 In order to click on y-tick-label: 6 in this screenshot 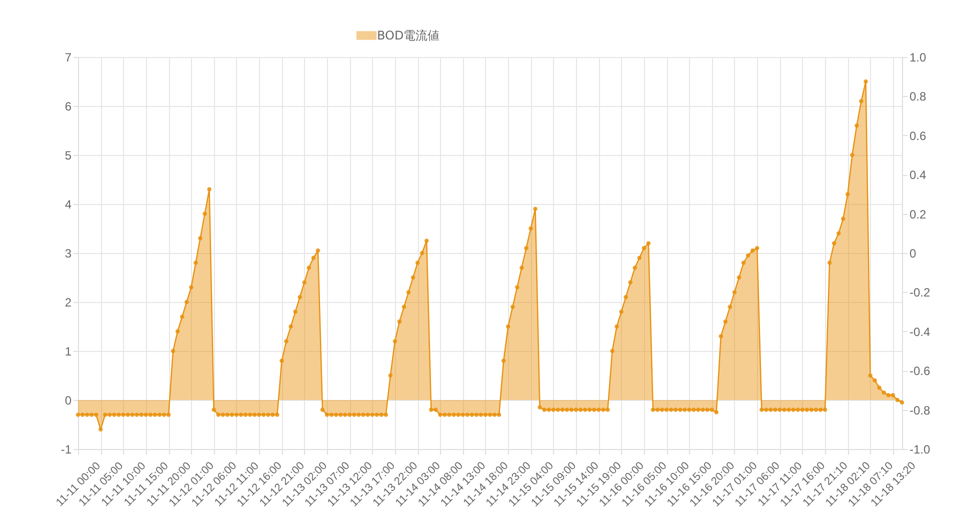, I will do `click(68, 107)`.